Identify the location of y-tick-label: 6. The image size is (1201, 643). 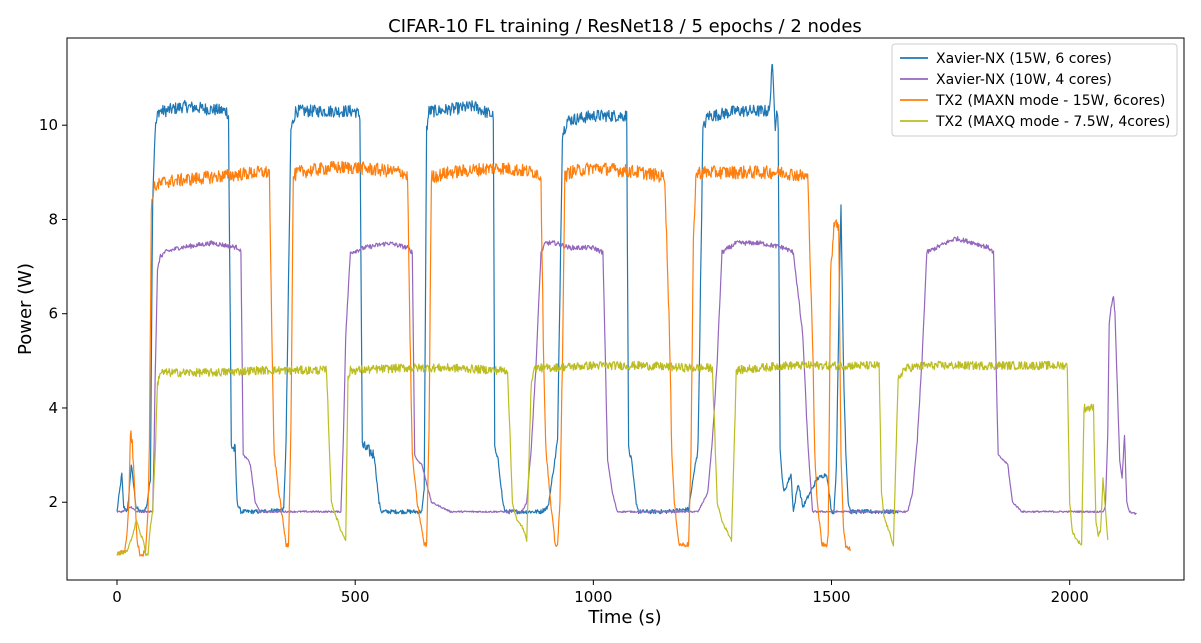
(53, 314).